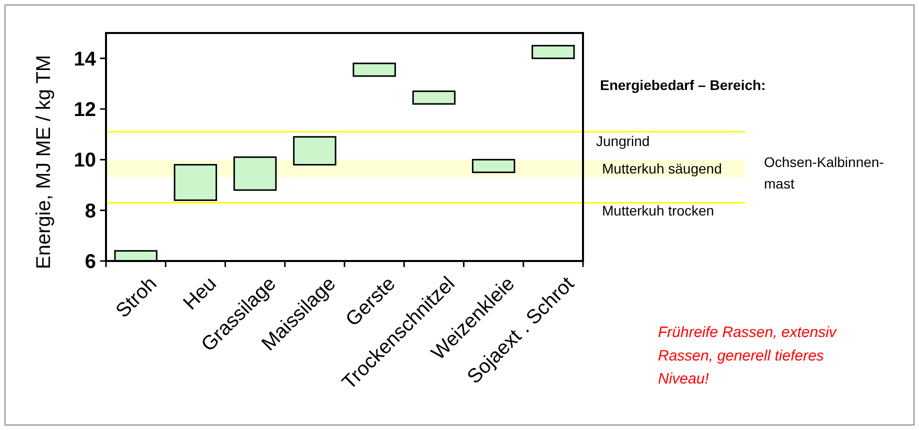 This screenshot has height=430, width=919. I want to click on y-axis-title: Energie, MJ ME / kg TM, so click(44, 162).